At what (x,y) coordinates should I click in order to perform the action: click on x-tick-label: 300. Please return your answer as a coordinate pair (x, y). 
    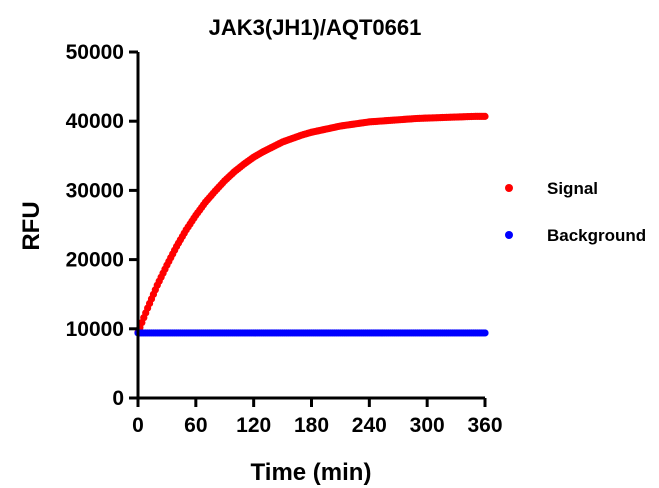
    Looking at the image, I should click on (427, 425).